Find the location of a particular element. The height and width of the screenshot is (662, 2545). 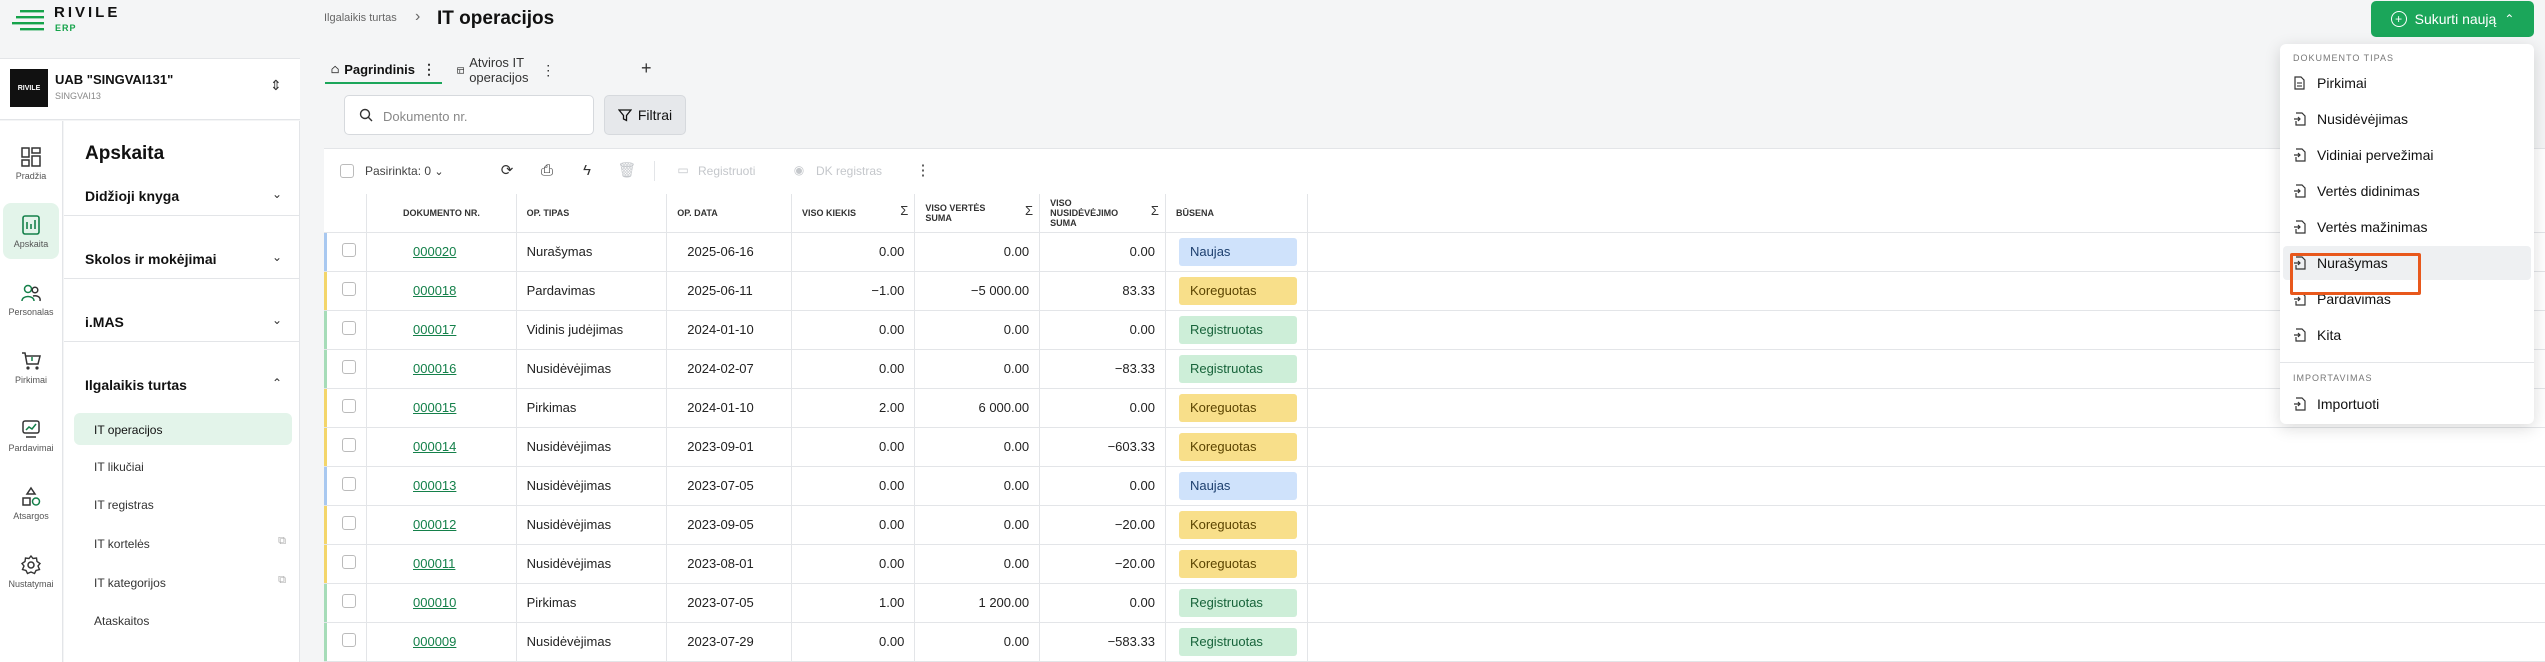

menu-item-importuoti: Importuoti is located at coordinates (2407, 404).